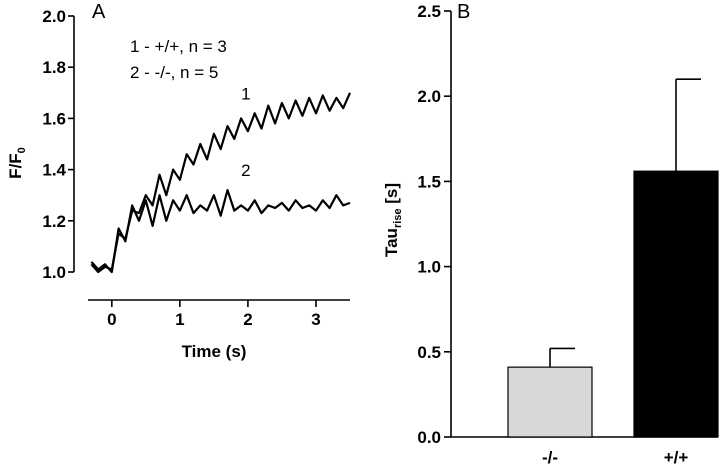  I want to click on legend-entry-2: 2 - -/-, n = 5, so click(174, 72).